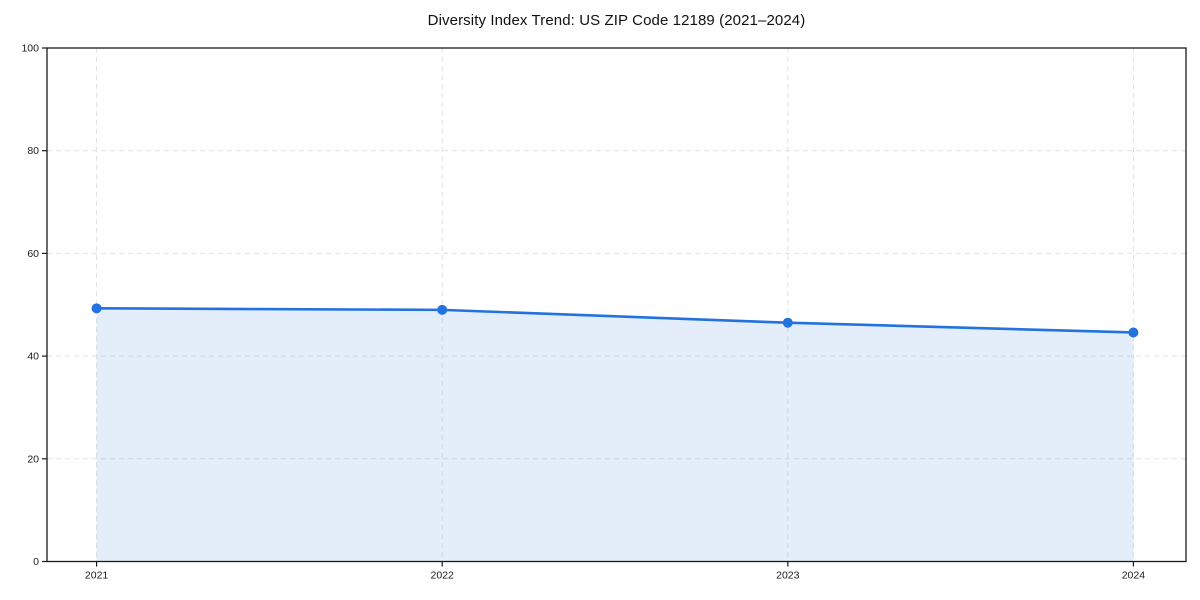  What do you see at coordinates (787, 322) in the screenshot?
I see `data-point-2023` at bounding box center [787, 322].